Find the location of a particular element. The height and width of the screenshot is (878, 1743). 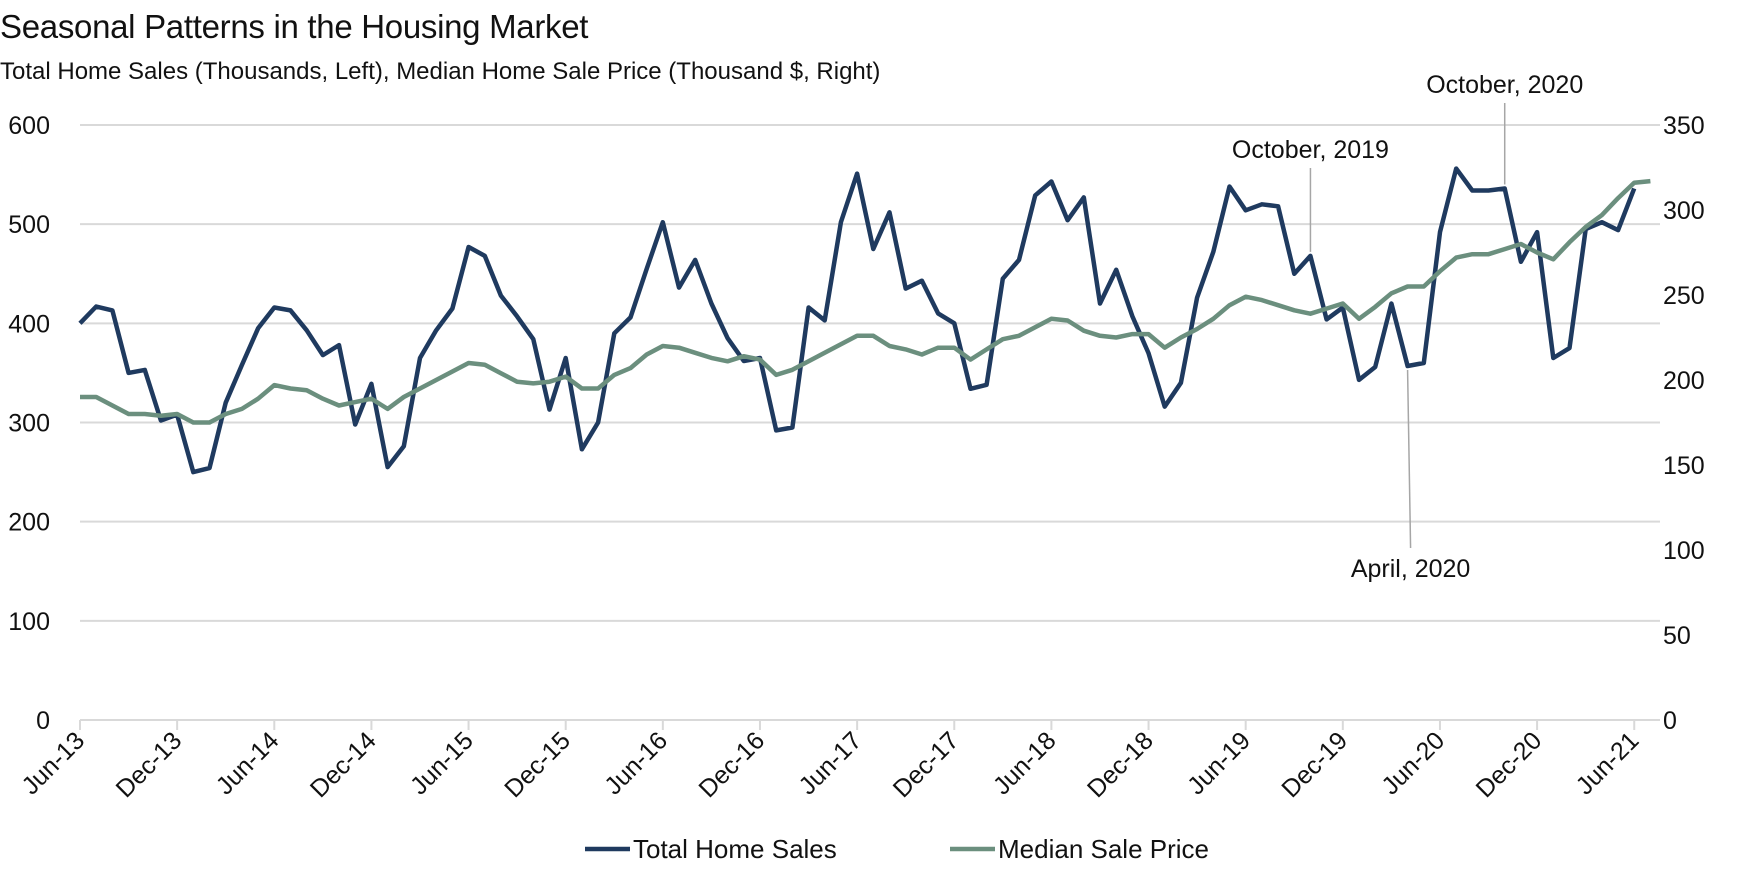

x-tick-label: Jun-14 is located at coordinates (248, 763).